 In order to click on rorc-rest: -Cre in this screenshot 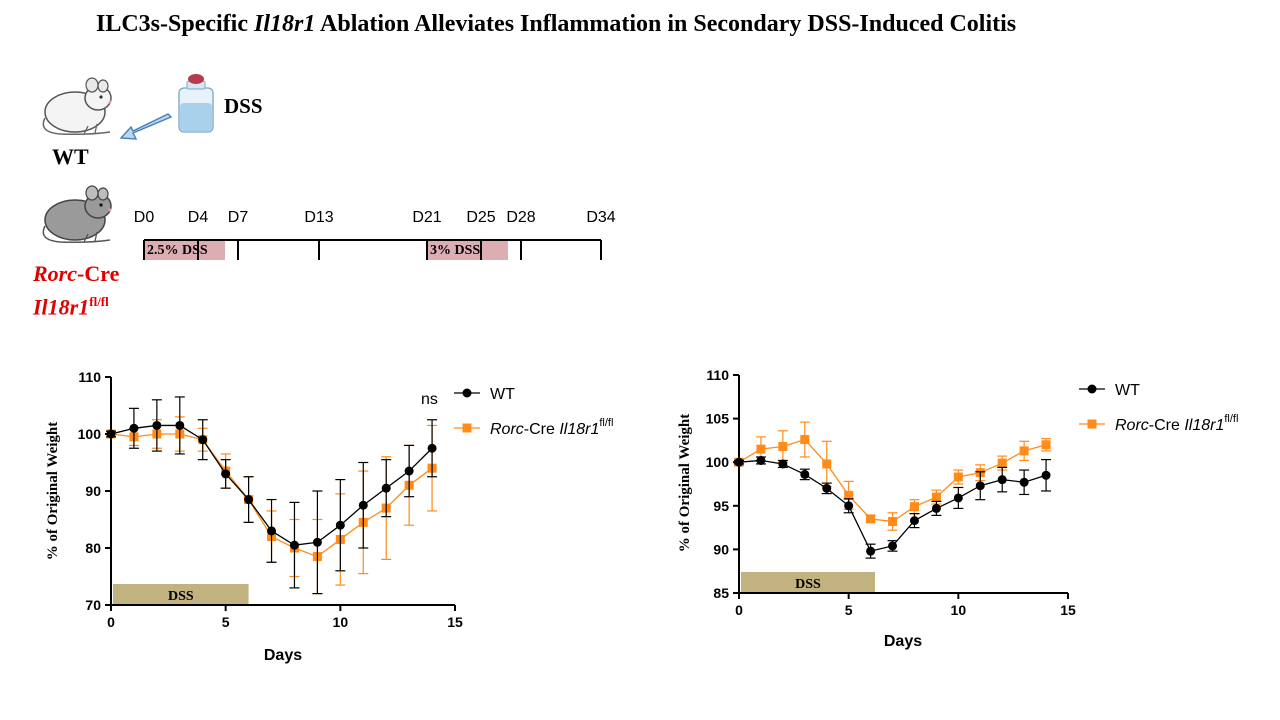, I will do `click(98, 273)`.